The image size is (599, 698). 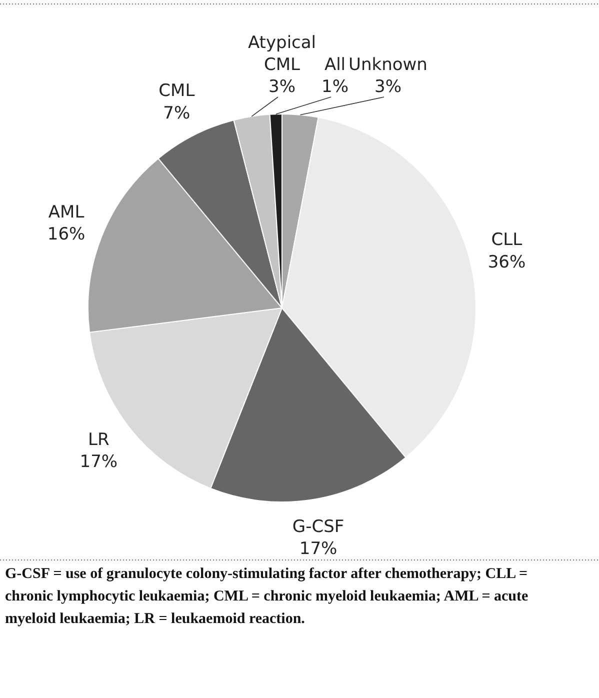 I want to click on slice-label: CML, so click(x=177, y=91).